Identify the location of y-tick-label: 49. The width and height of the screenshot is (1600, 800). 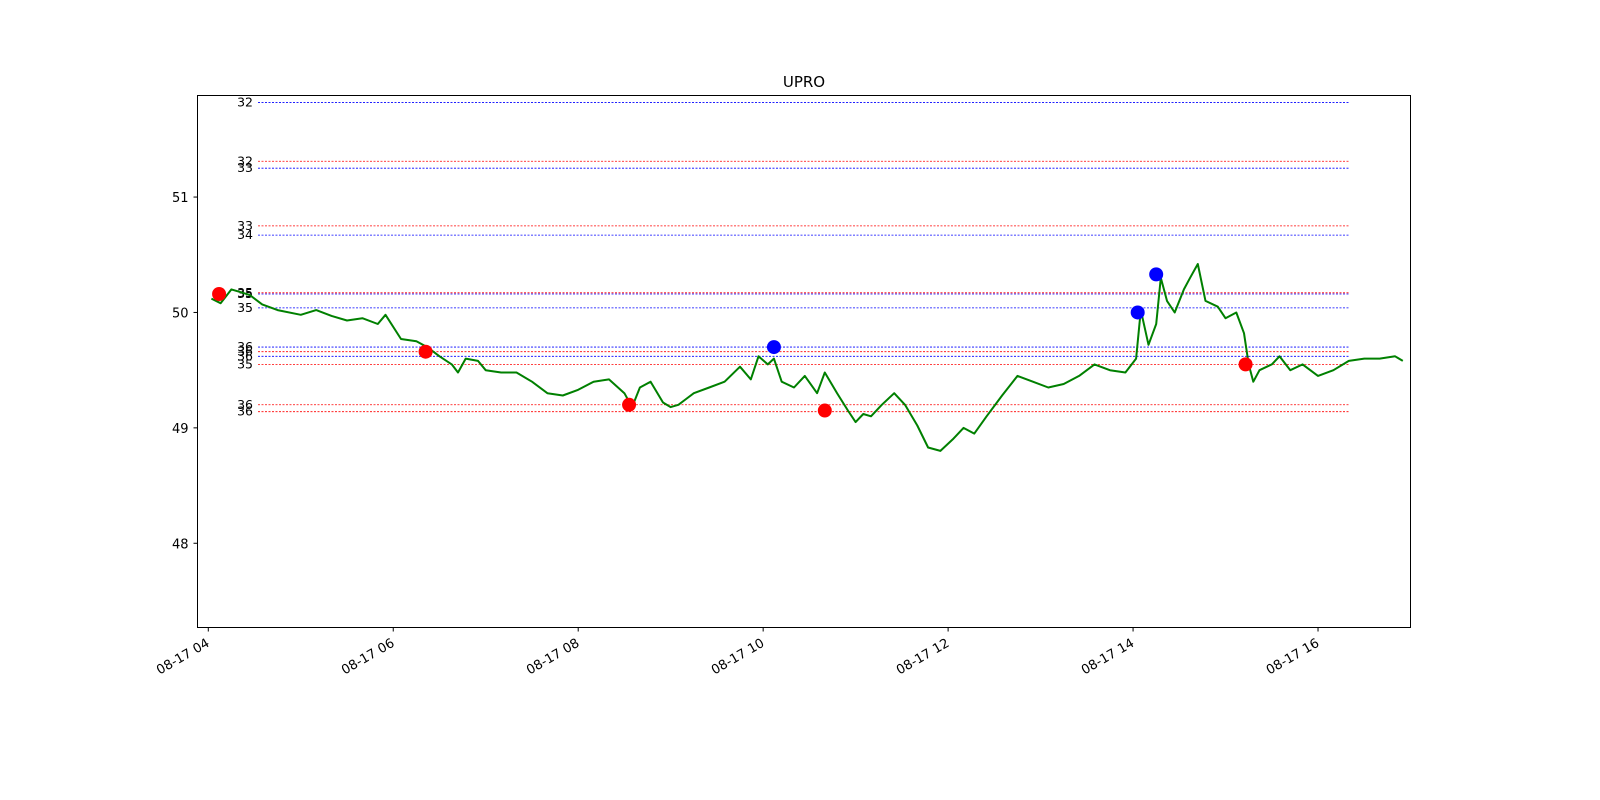
(180, 429).